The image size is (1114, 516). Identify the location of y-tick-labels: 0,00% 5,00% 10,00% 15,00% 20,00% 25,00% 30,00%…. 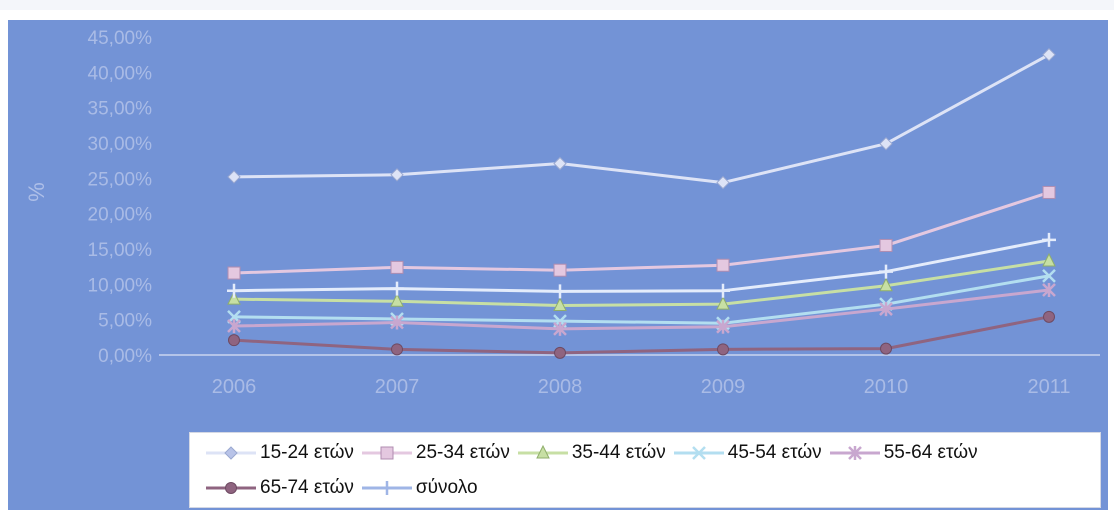
(120, 197).